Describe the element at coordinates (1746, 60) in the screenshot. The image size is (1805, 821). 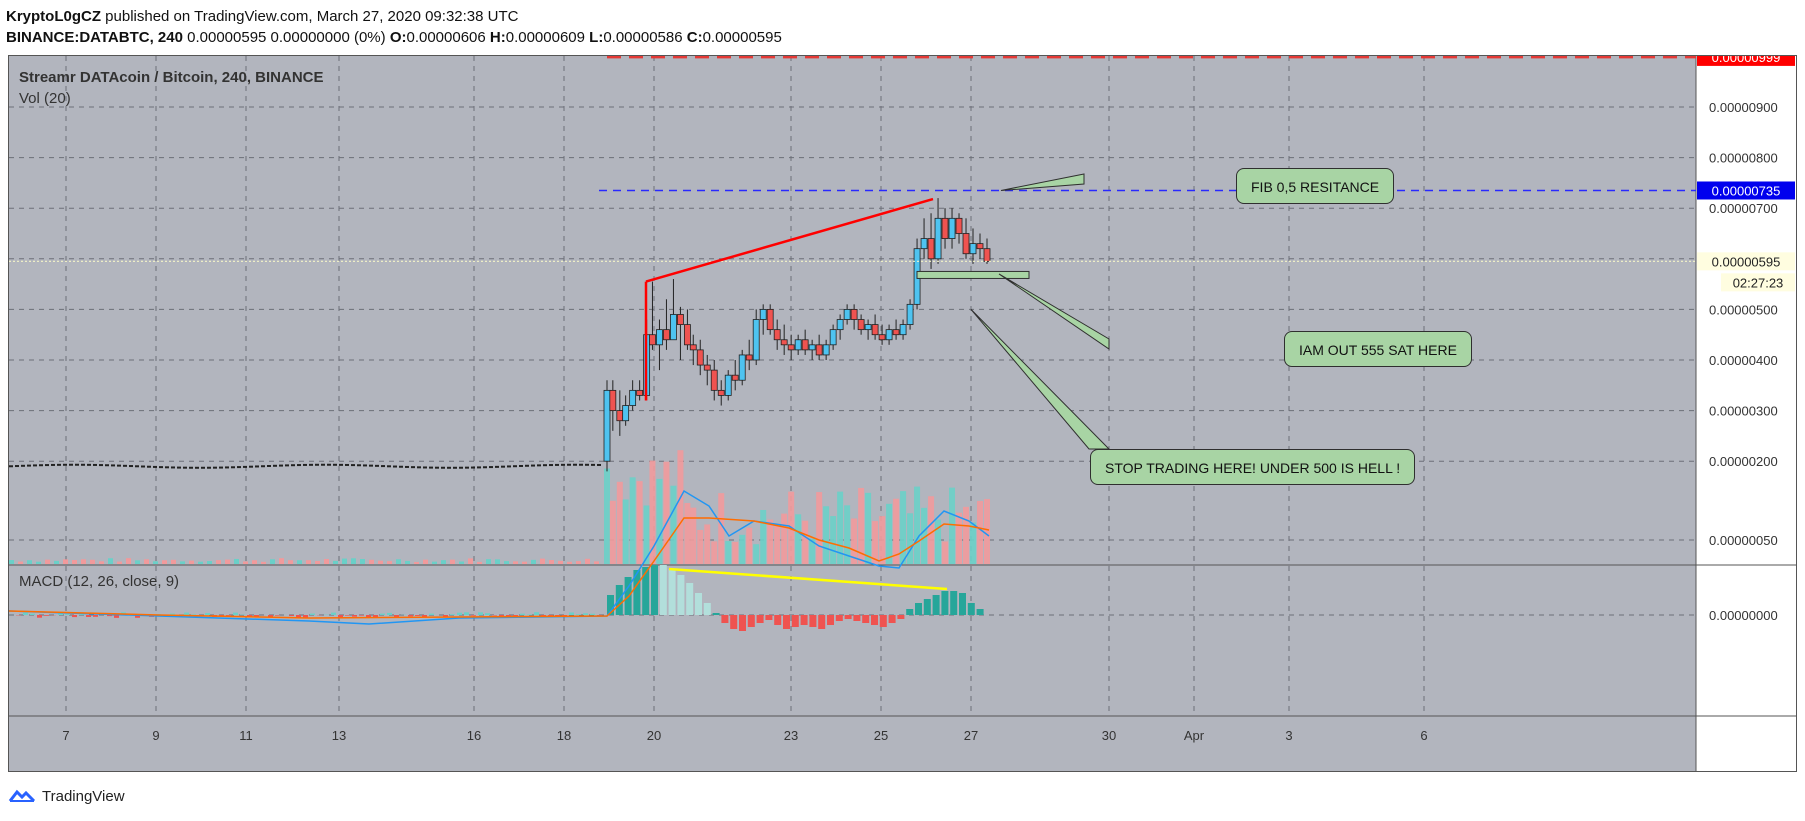
I see `price-tag-red: 0.00000999` at that location.